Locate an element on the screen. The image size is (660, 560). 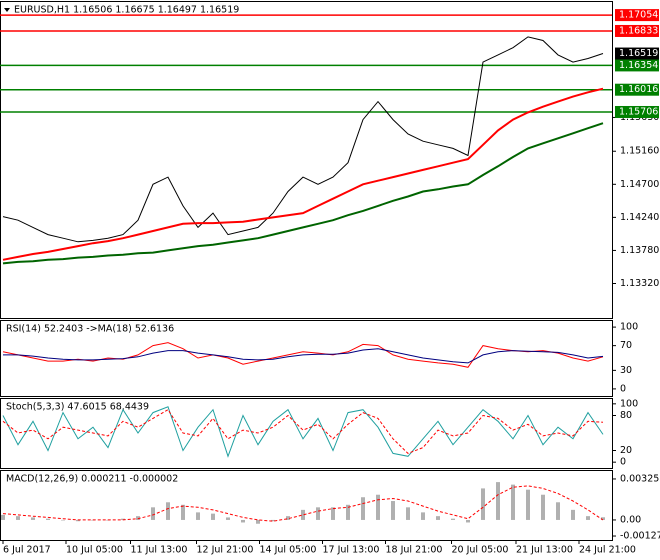
level-label: 1.15706 is located at coordinates (638, 111).